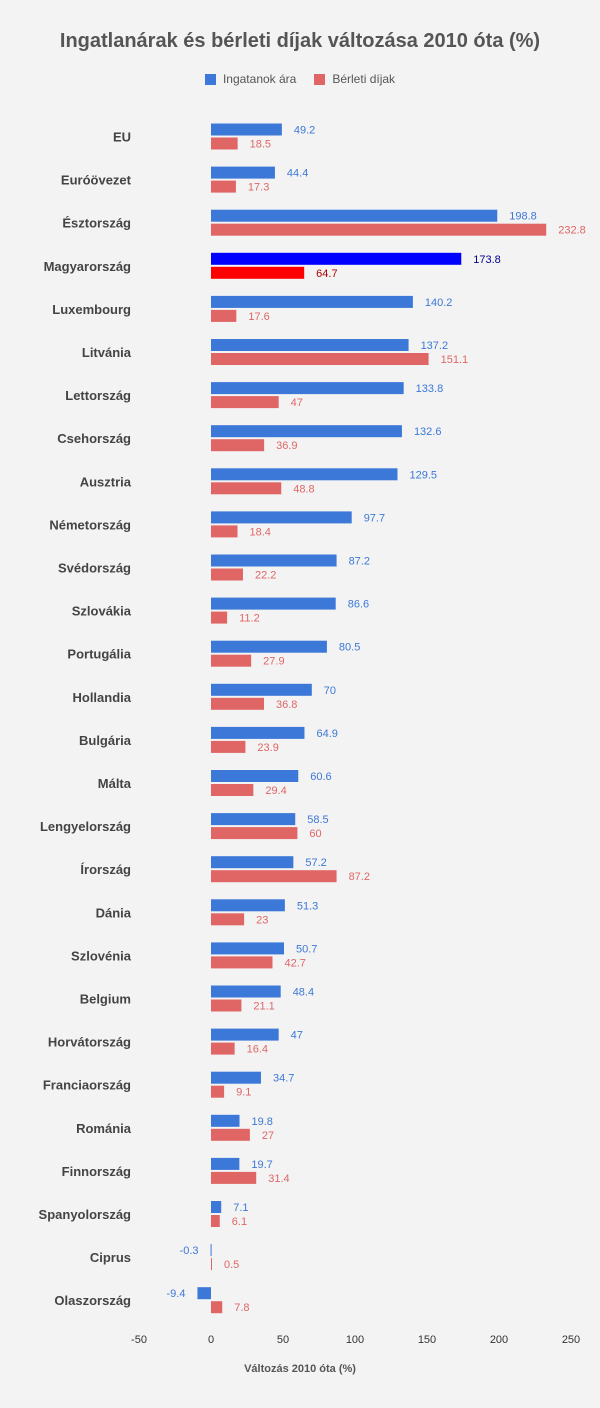  Describe the element at coordinates (216, 1207) in the screenshot. I see `bar-property-price-spanyolorszag` at that location.